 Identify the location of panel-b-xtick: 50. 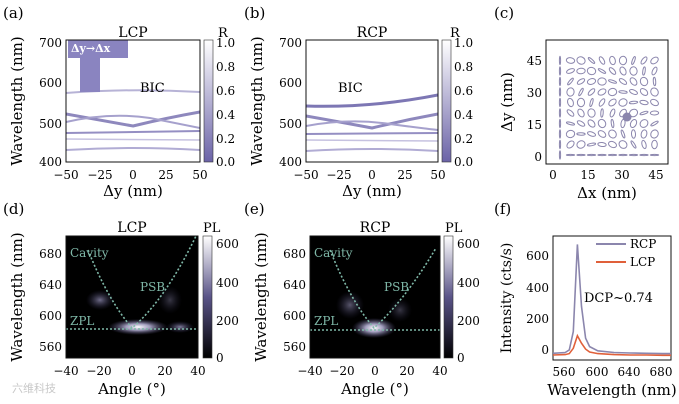
(437, 175).